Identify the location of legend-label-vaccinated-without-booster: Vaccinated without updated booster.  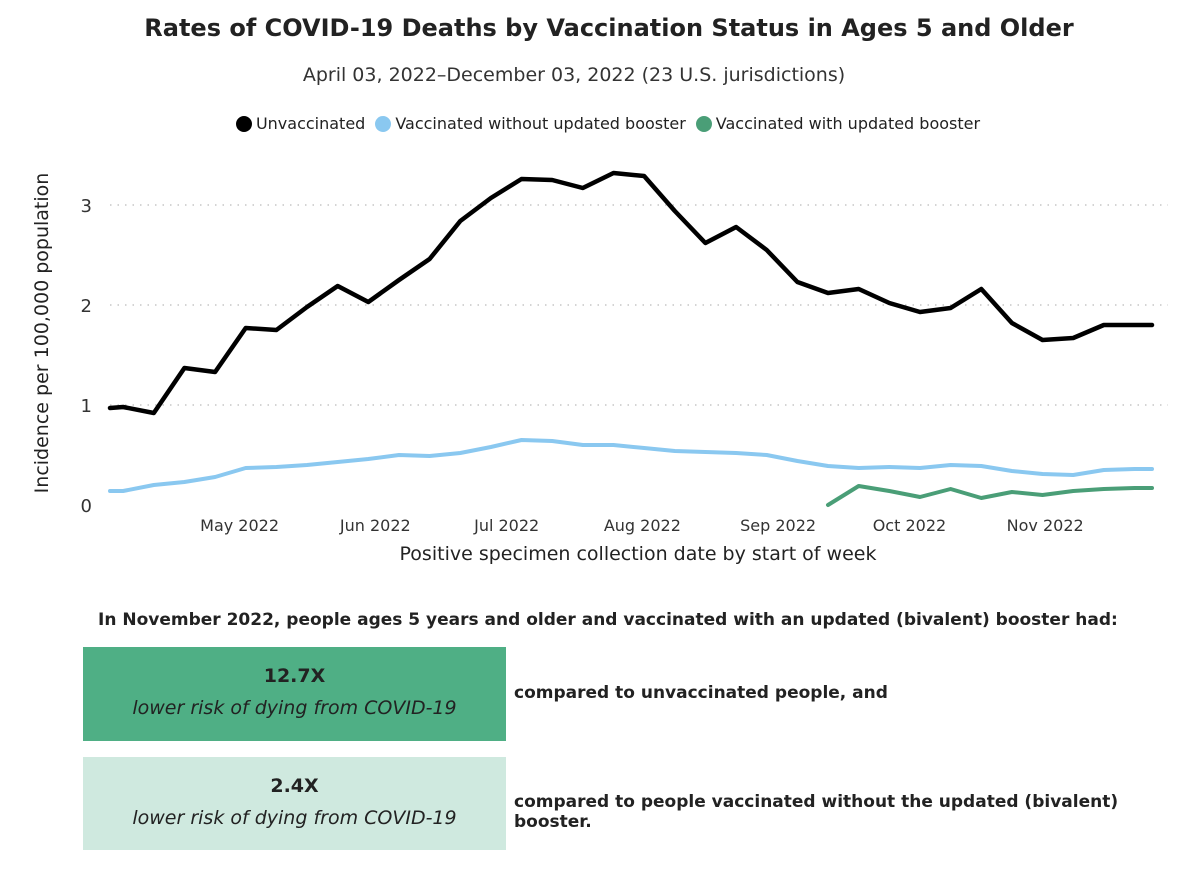
(540, 123).